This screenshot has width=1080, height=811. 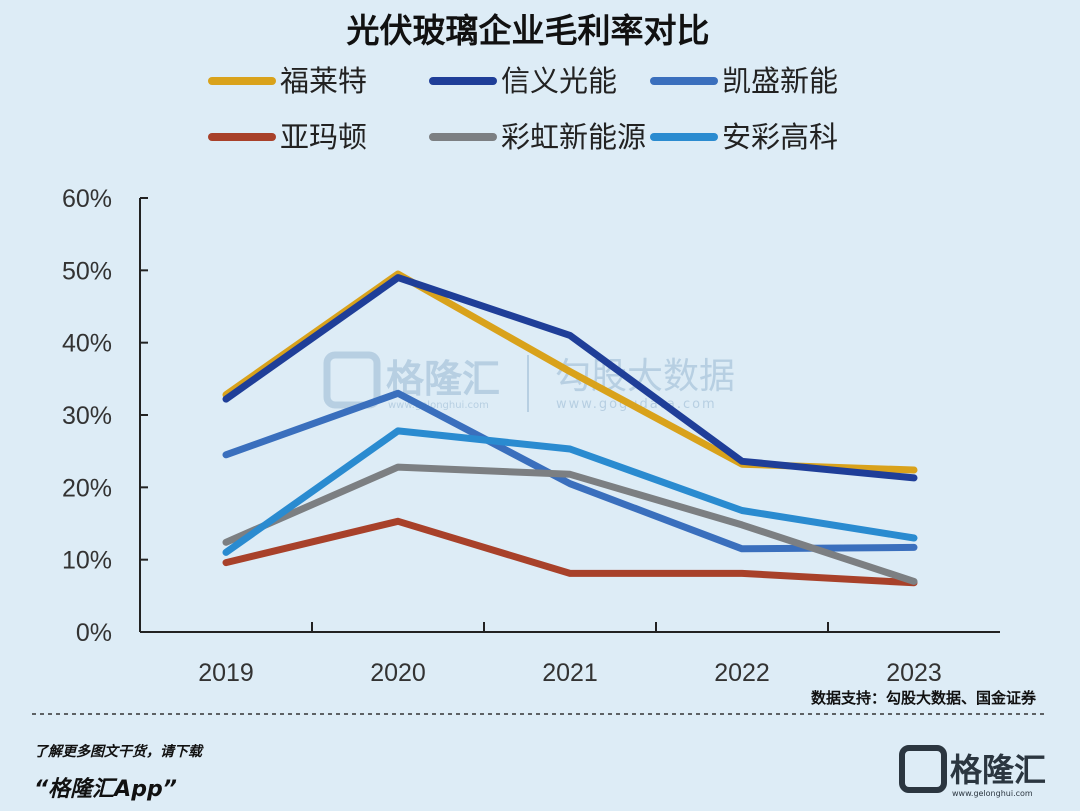 I want to click on legend-label: 福莱特, so click(x=323, y=81).